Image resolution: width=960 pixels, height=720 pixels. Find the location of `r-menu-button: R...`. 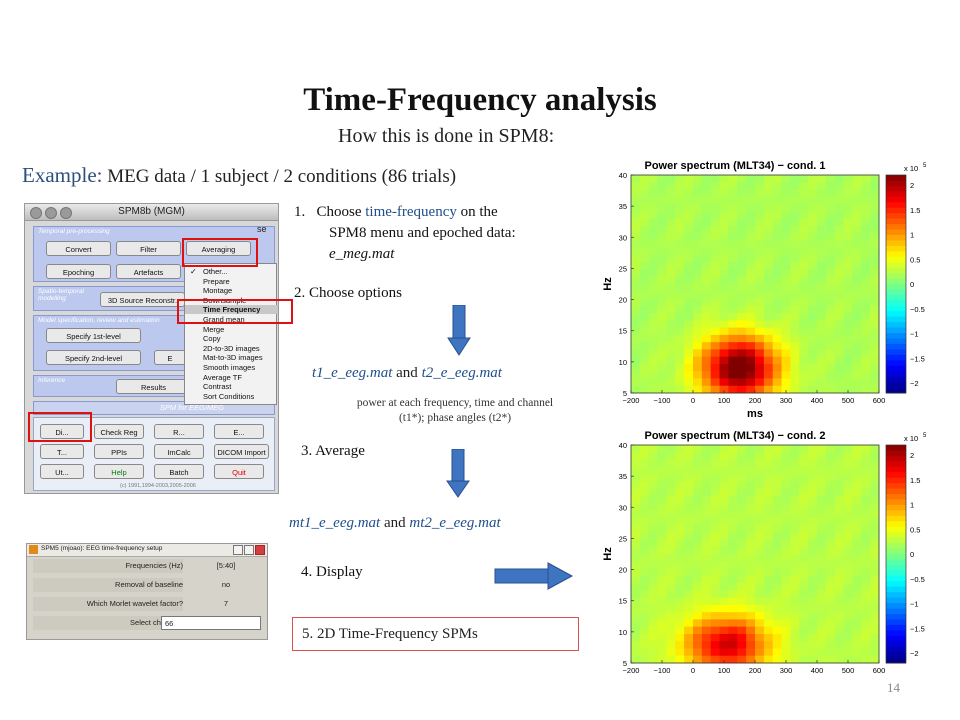

r-menu-button: R... is located at coordinates (179, 431).